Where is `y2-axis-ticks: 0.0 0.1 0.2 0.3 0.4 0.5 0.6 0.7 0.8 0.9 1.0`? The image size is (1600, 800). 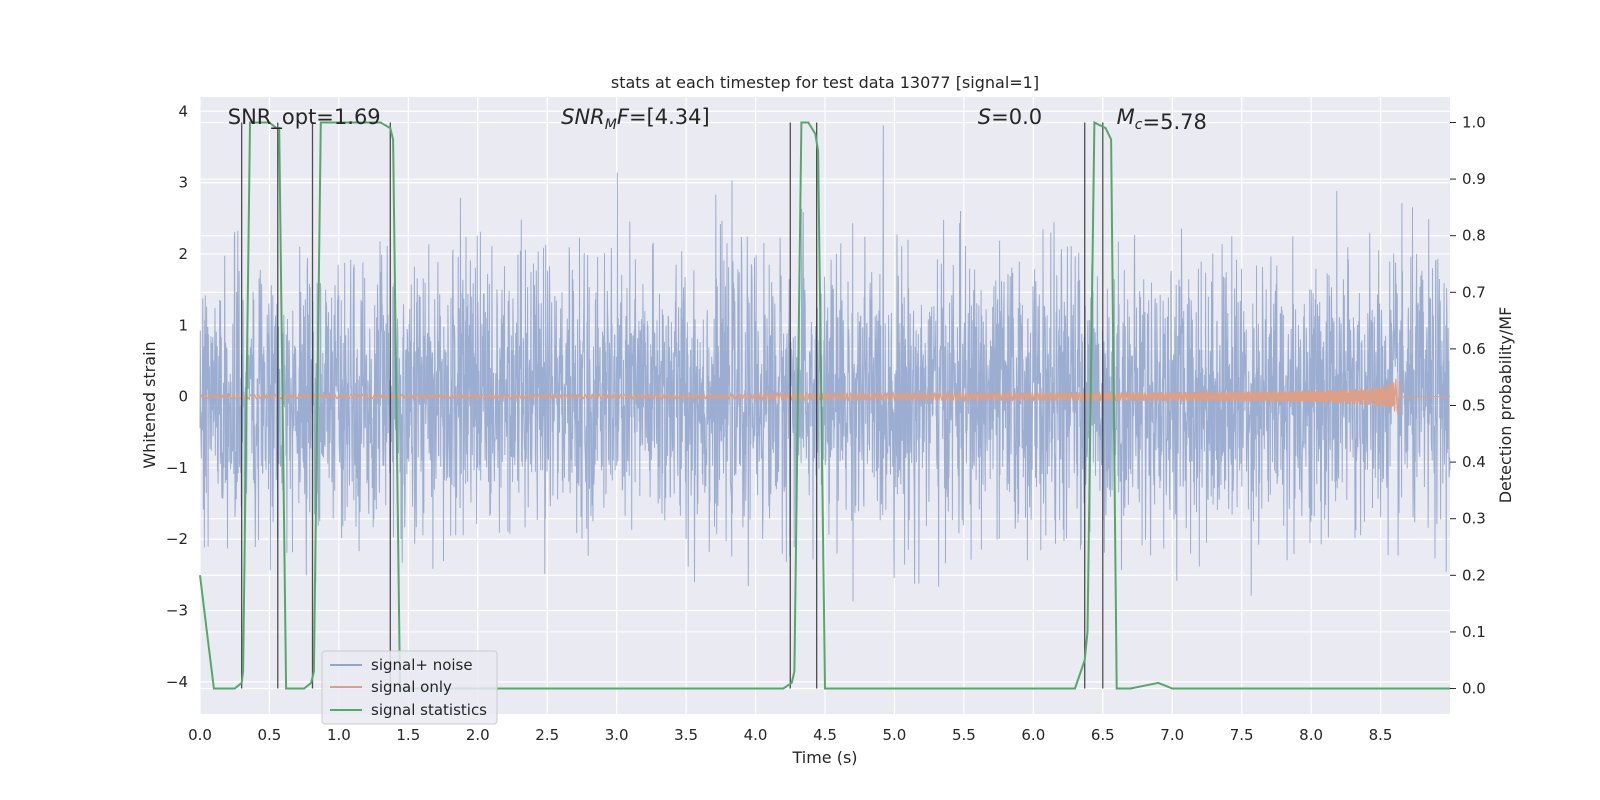 y2-axis-ticks: 0.0 0.1 0.2 0.3 0.4 0.5 0.6 0.7 0.8 0.9 1.0 is located at coordinates (1468, 405).